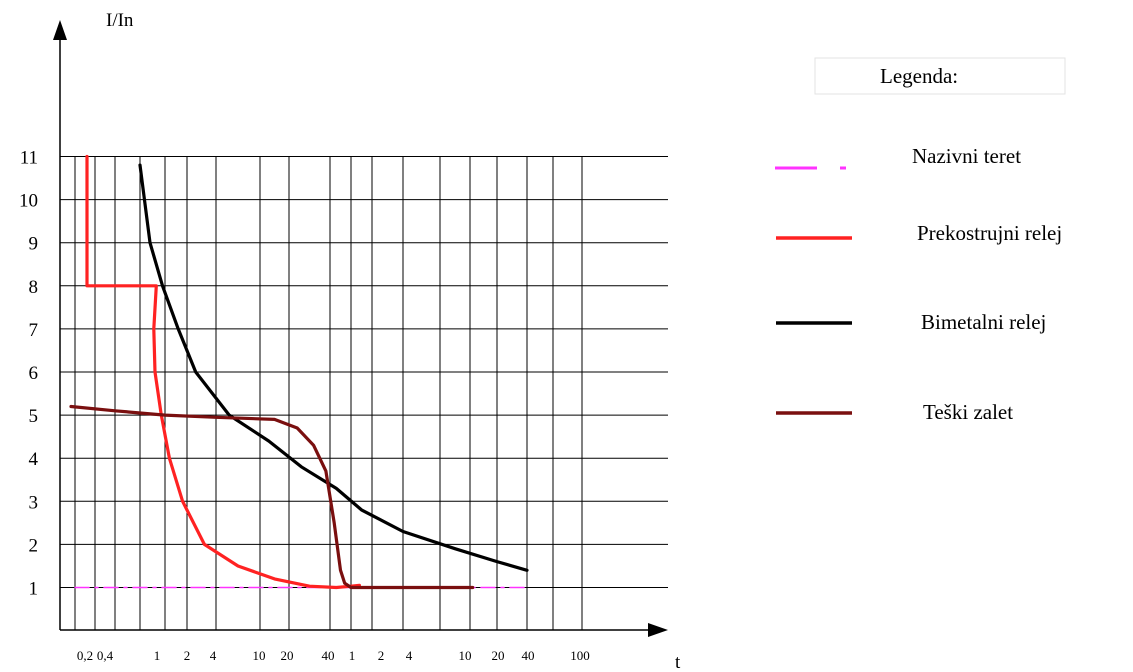 The width and height of the screenshot is (1133, 672). What do you see at coordinates (28, 201) in the screenshot?
I see `y-tick-label: 10` at bounding box center [28, 201].